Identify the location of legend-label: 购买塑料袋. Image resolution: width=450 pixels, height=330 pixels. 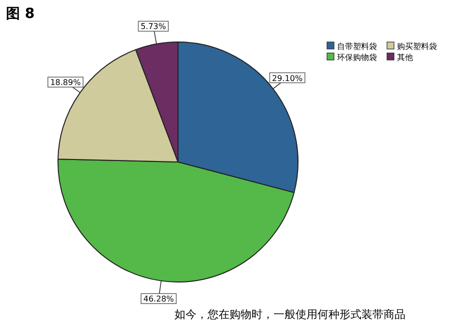
(417, 46).